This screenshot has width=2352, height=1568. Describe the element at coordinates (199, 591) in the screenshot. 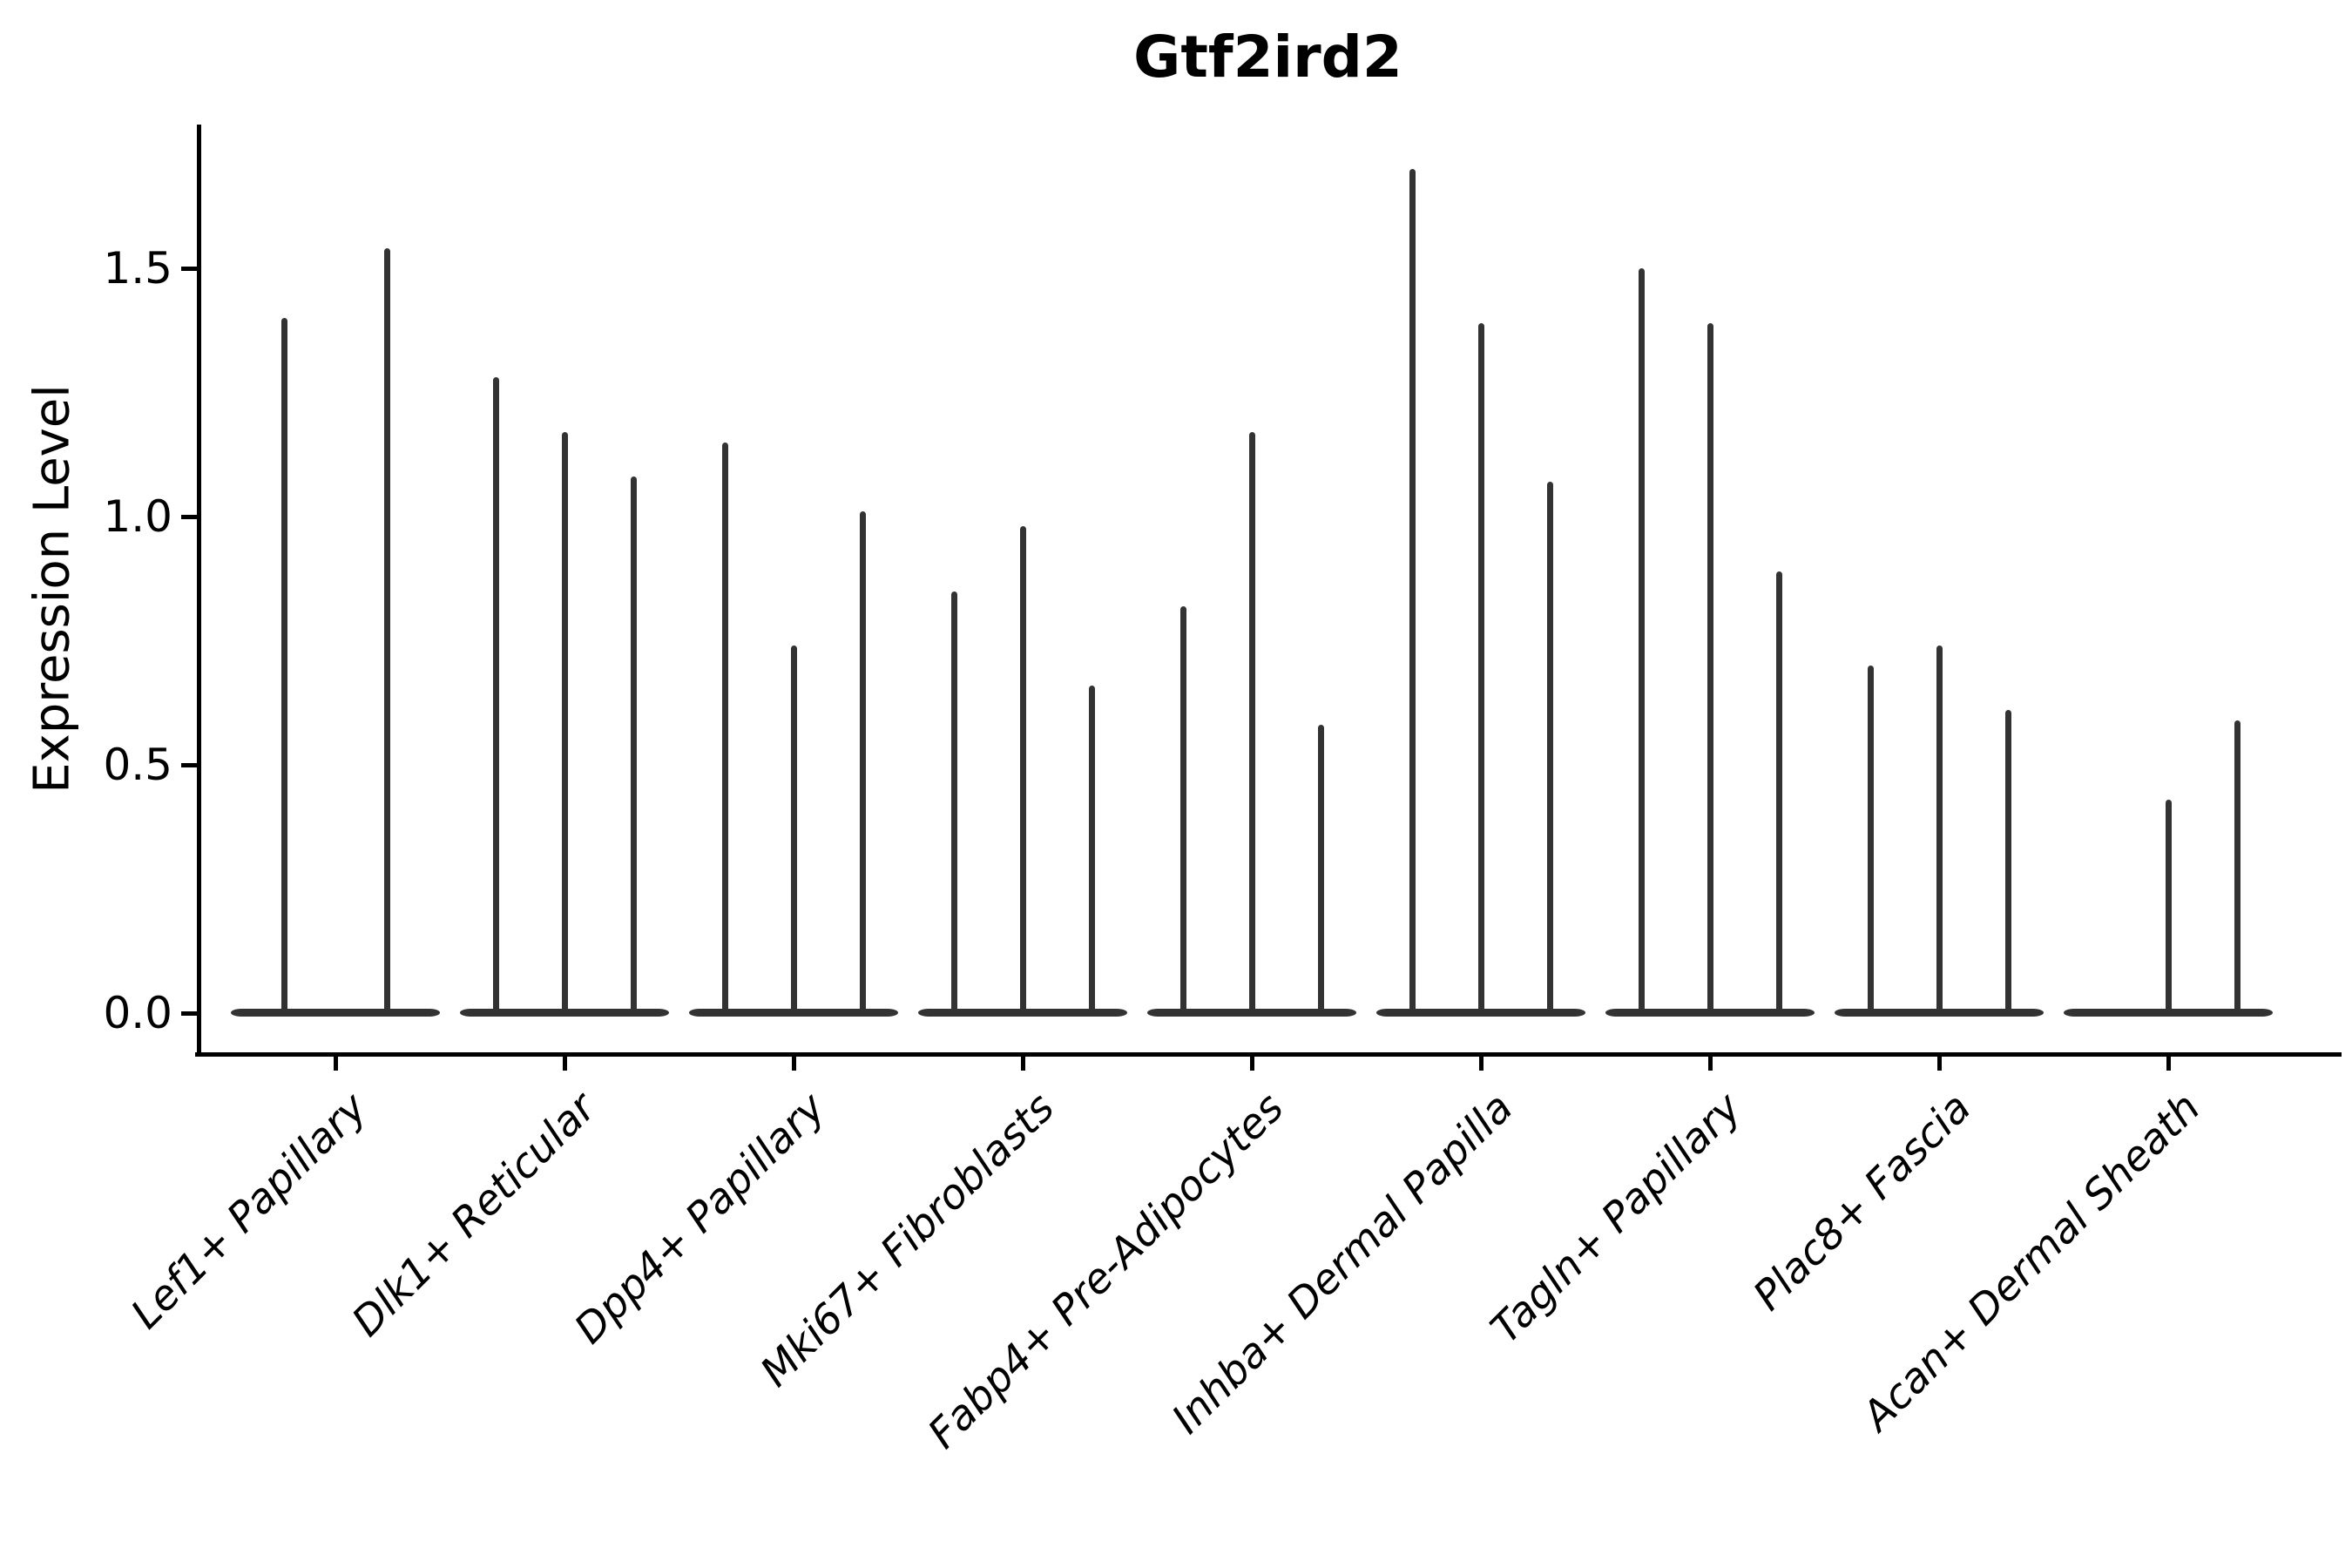

I see `y-axis-line` at that location.